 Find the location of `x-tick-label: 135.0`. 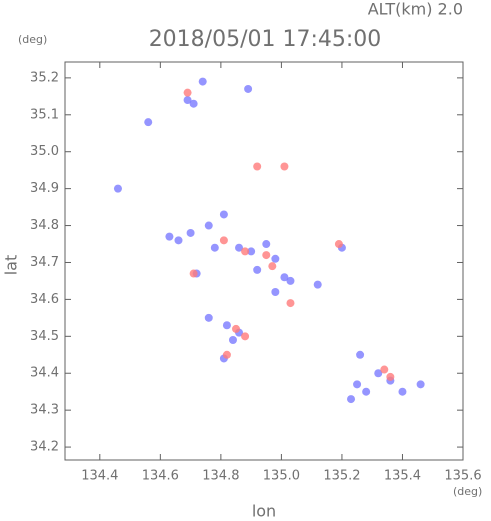

x-tick-label: 135.0 is located at coordinates (281, 476).